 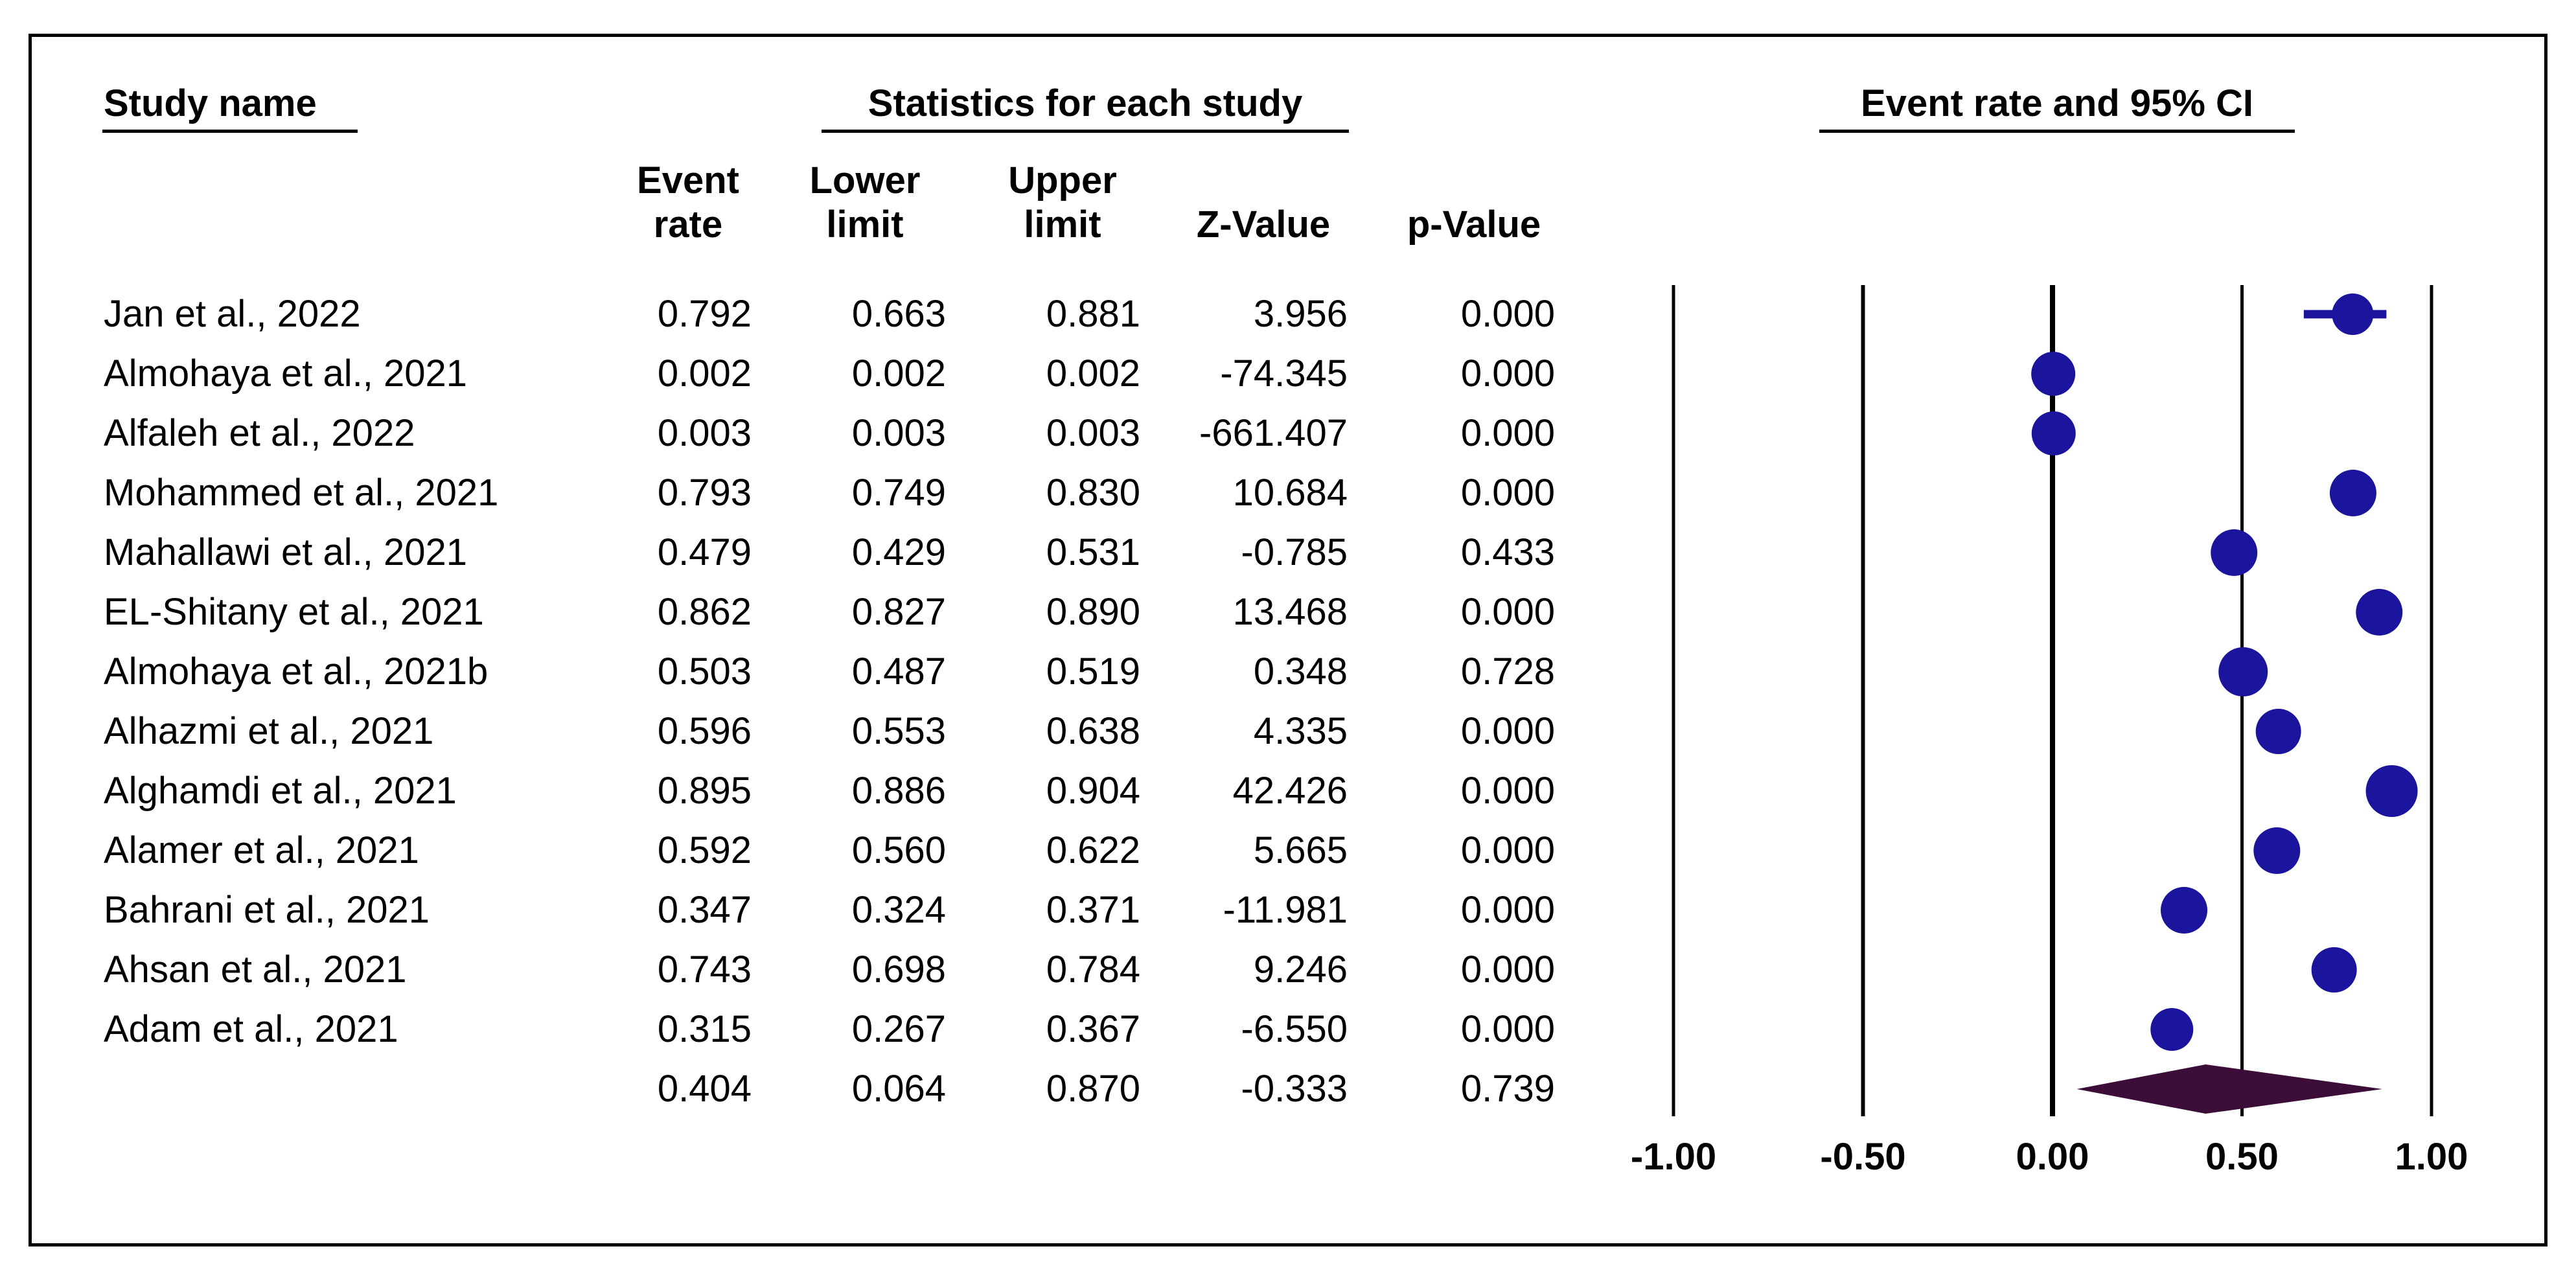 What do you see at coordinates (2242, 1157) in the screenshot?
I see `x-axis-tick-label: 0.50` at bounding box center [2242, 1157].